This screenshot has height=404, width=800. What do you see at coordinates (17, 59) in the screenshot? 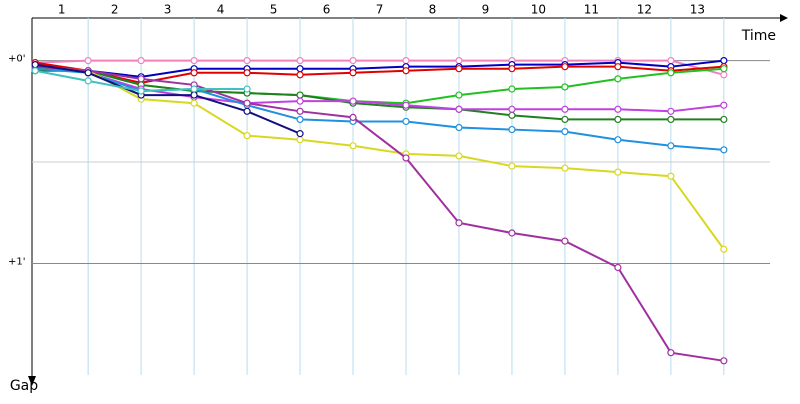
I see `y-tick-label: +0'` at bounding box center [17, 59].